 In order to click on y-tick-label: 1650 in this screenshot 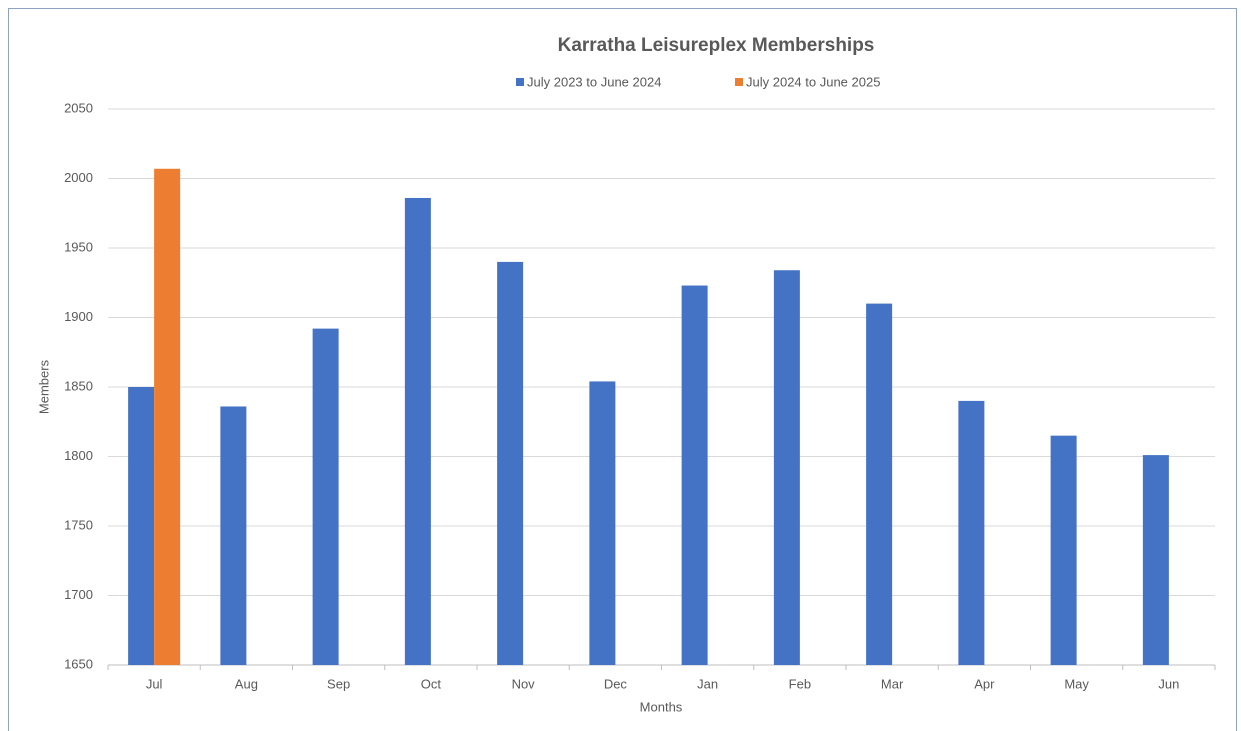, I will do `click(78, 663)`.